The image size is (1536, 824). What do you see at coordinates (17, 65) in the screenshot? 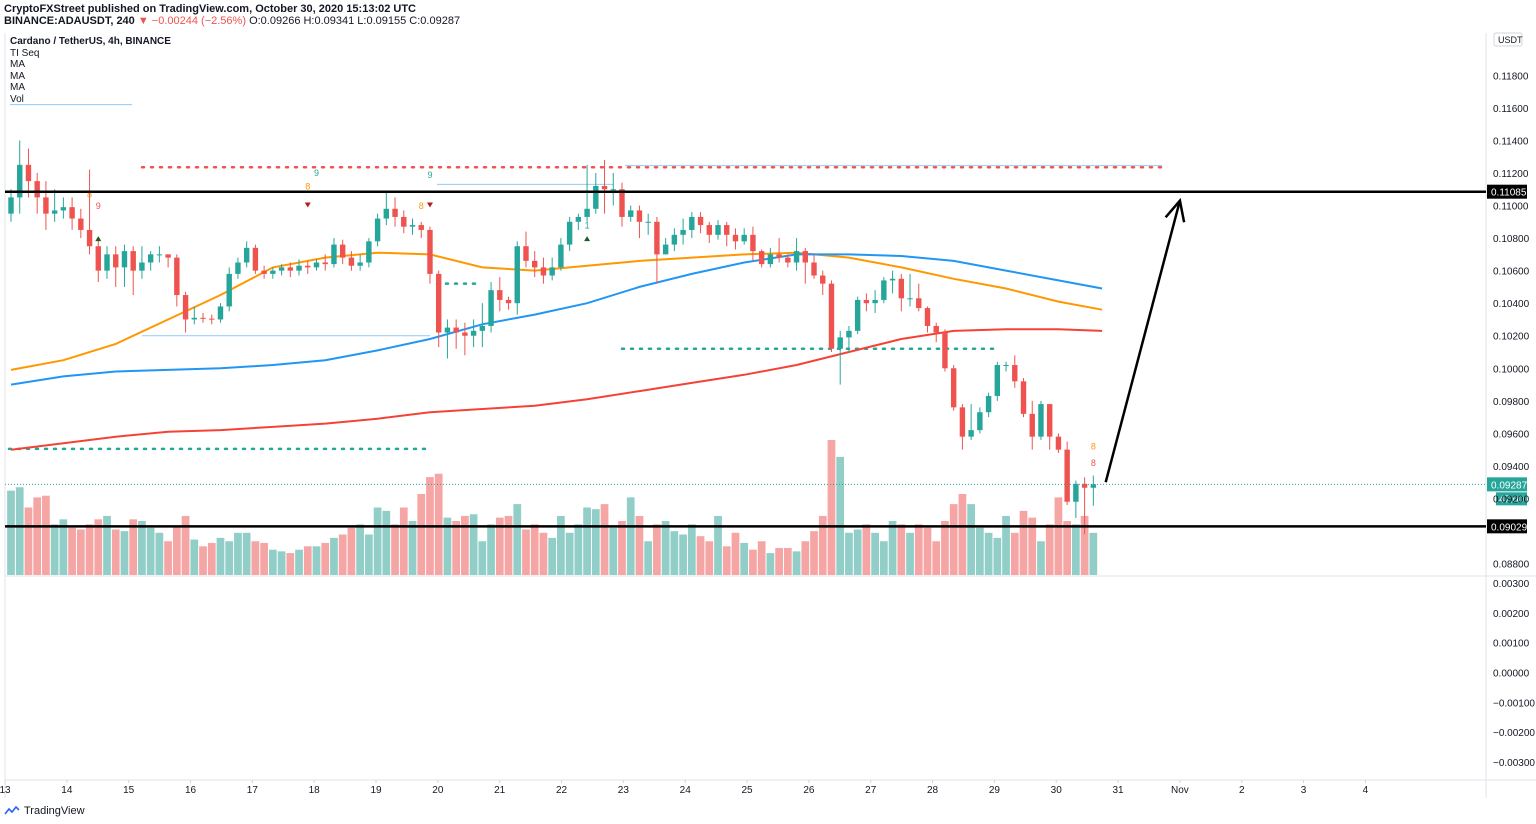
I see `indicator-ma-1: MA` at bounding box center [17, 65].